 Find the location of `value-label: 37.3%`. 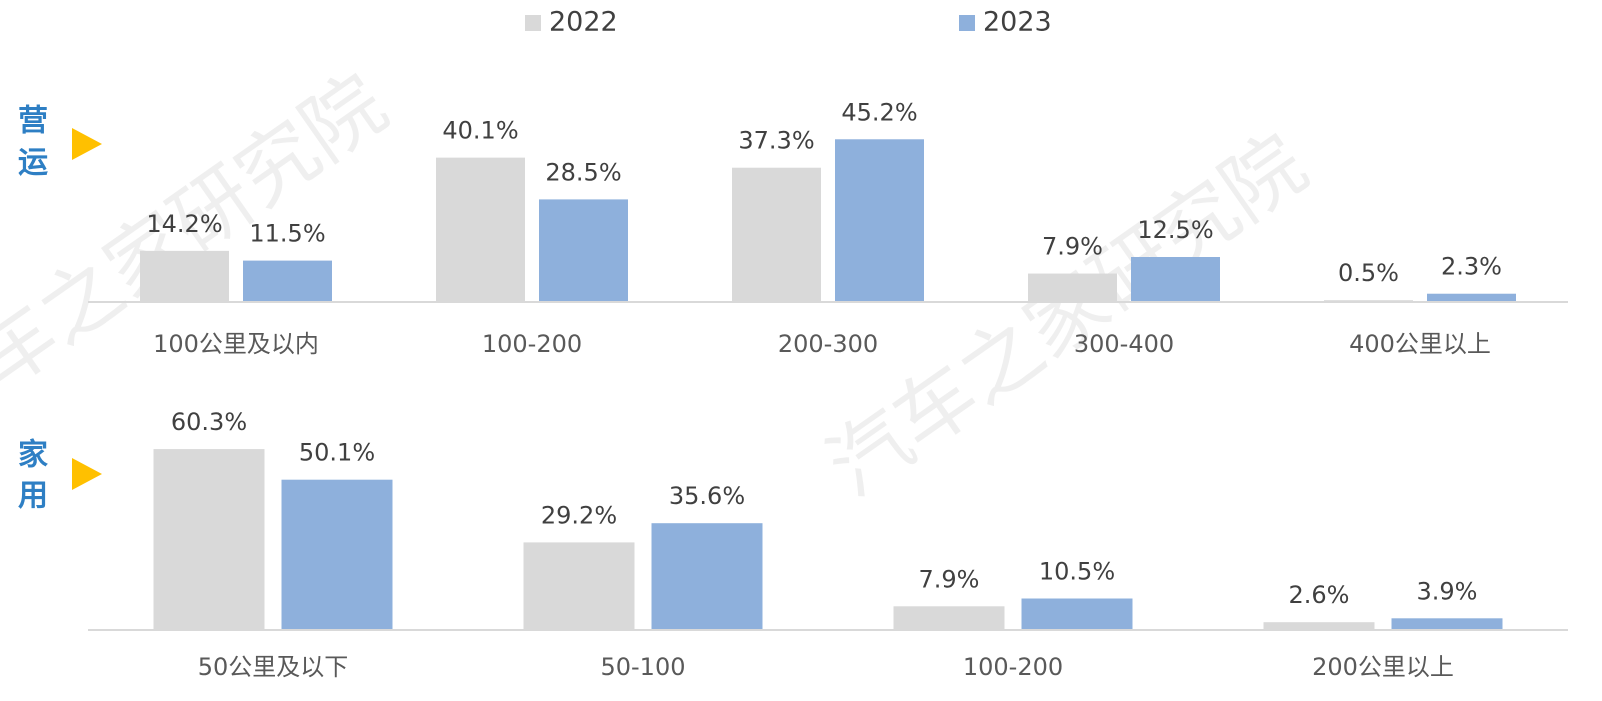

value-label: 37.3% is located at coordinates (776, 141).